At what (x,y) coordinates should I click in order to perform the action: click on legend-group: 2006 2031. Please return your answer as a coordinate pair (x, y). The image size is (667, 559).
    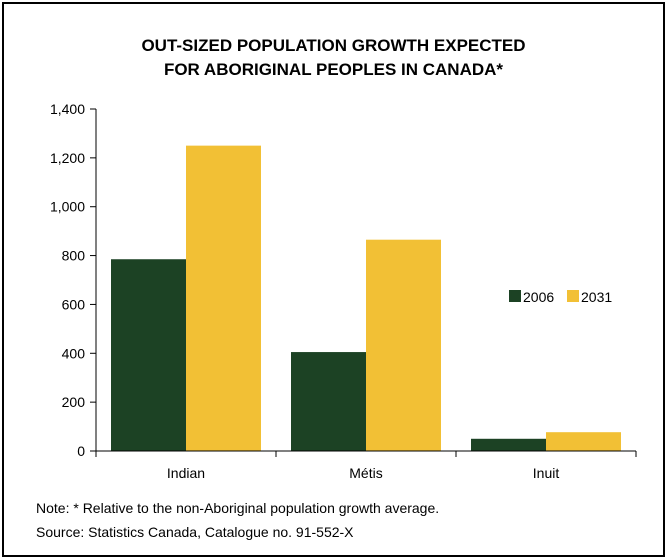
    Looking at the image, I should click on (560, 297).